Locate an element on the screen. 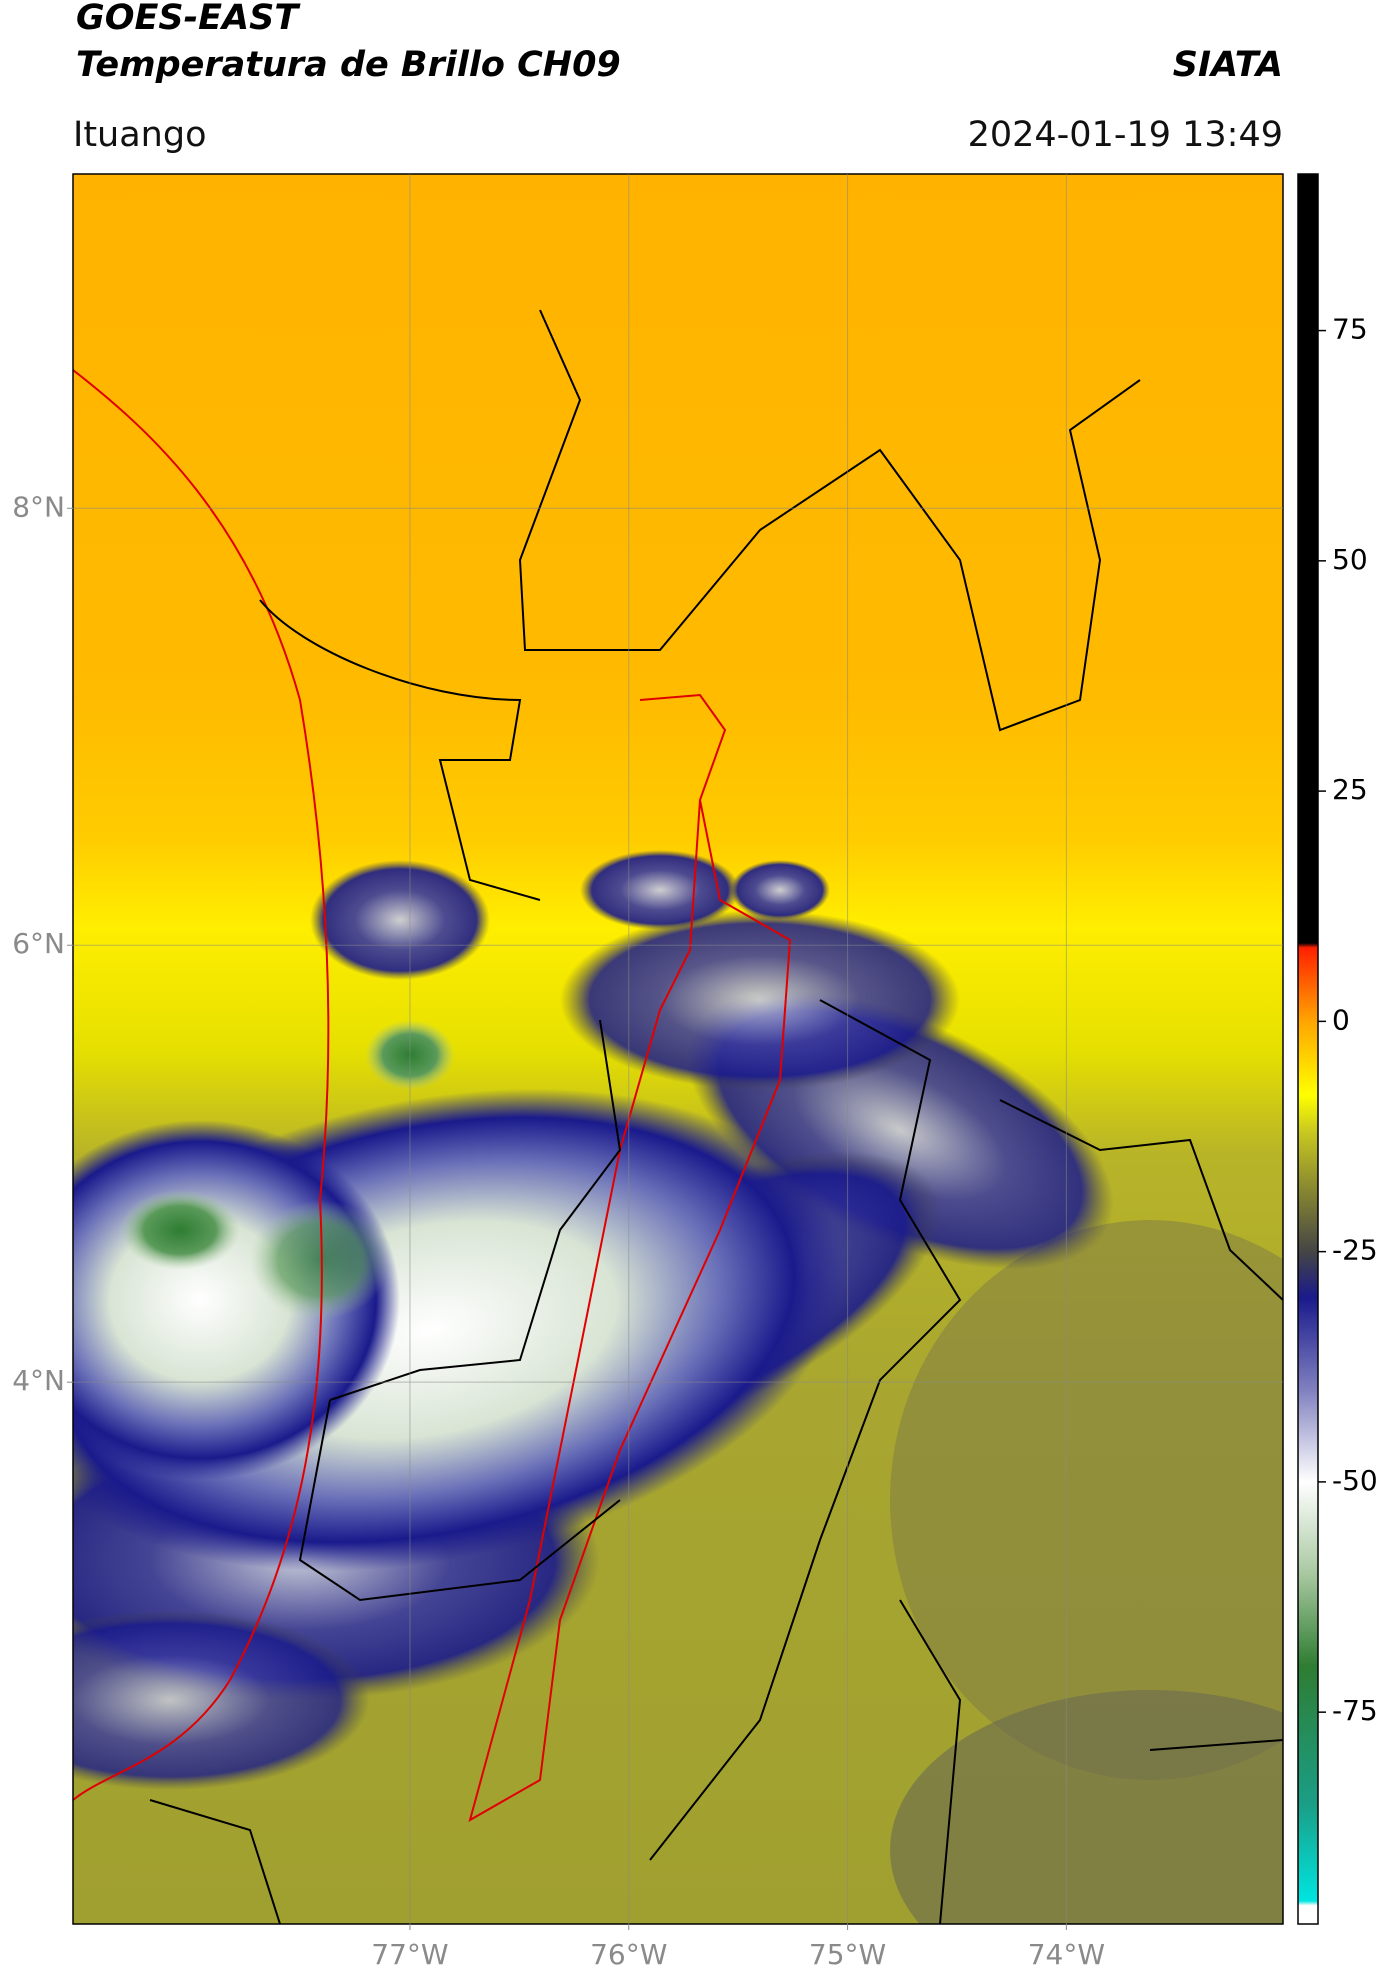 Image resolution: width=1384 pixels, height=1981 pixels. colorbar-tick-label: -75 is located at coordinates (1355, 1710).